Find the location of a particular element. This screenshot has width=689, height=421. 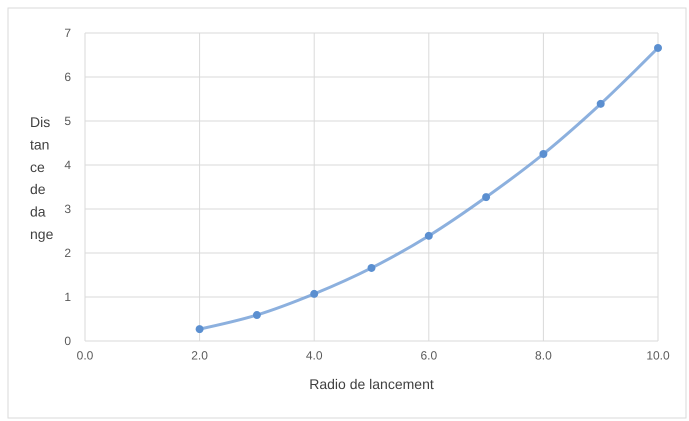

y-tick-label: 1 is located at coordinates (68, 297).